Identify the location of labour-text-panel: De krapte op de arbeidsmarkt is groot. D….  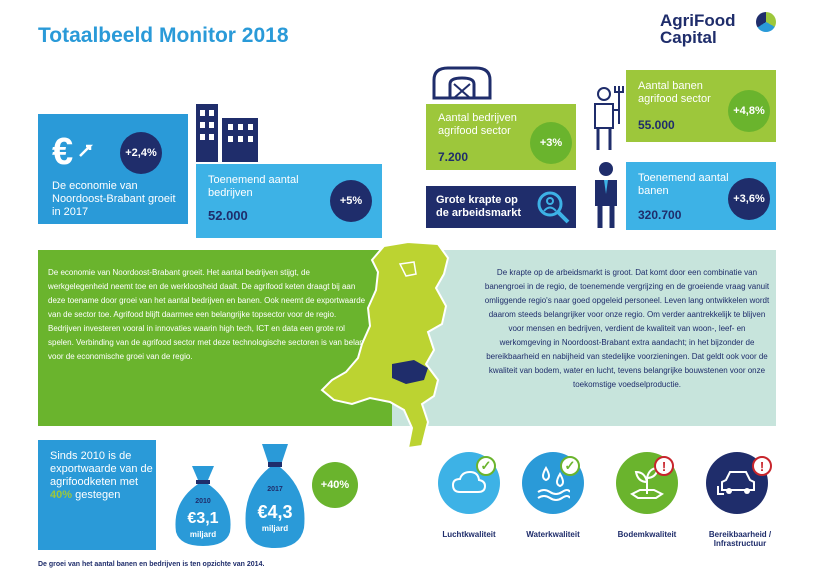
(584, 338).